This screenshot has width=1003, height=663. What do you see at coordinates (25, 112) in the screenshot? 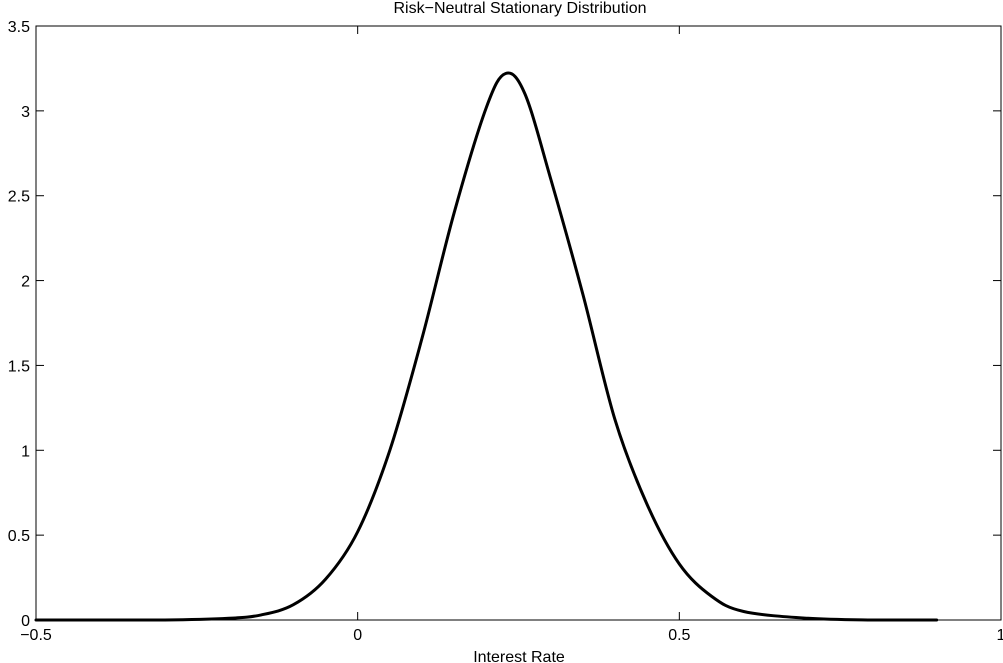
I see `y-tick-label: 3` at bounding box center [25, 112].